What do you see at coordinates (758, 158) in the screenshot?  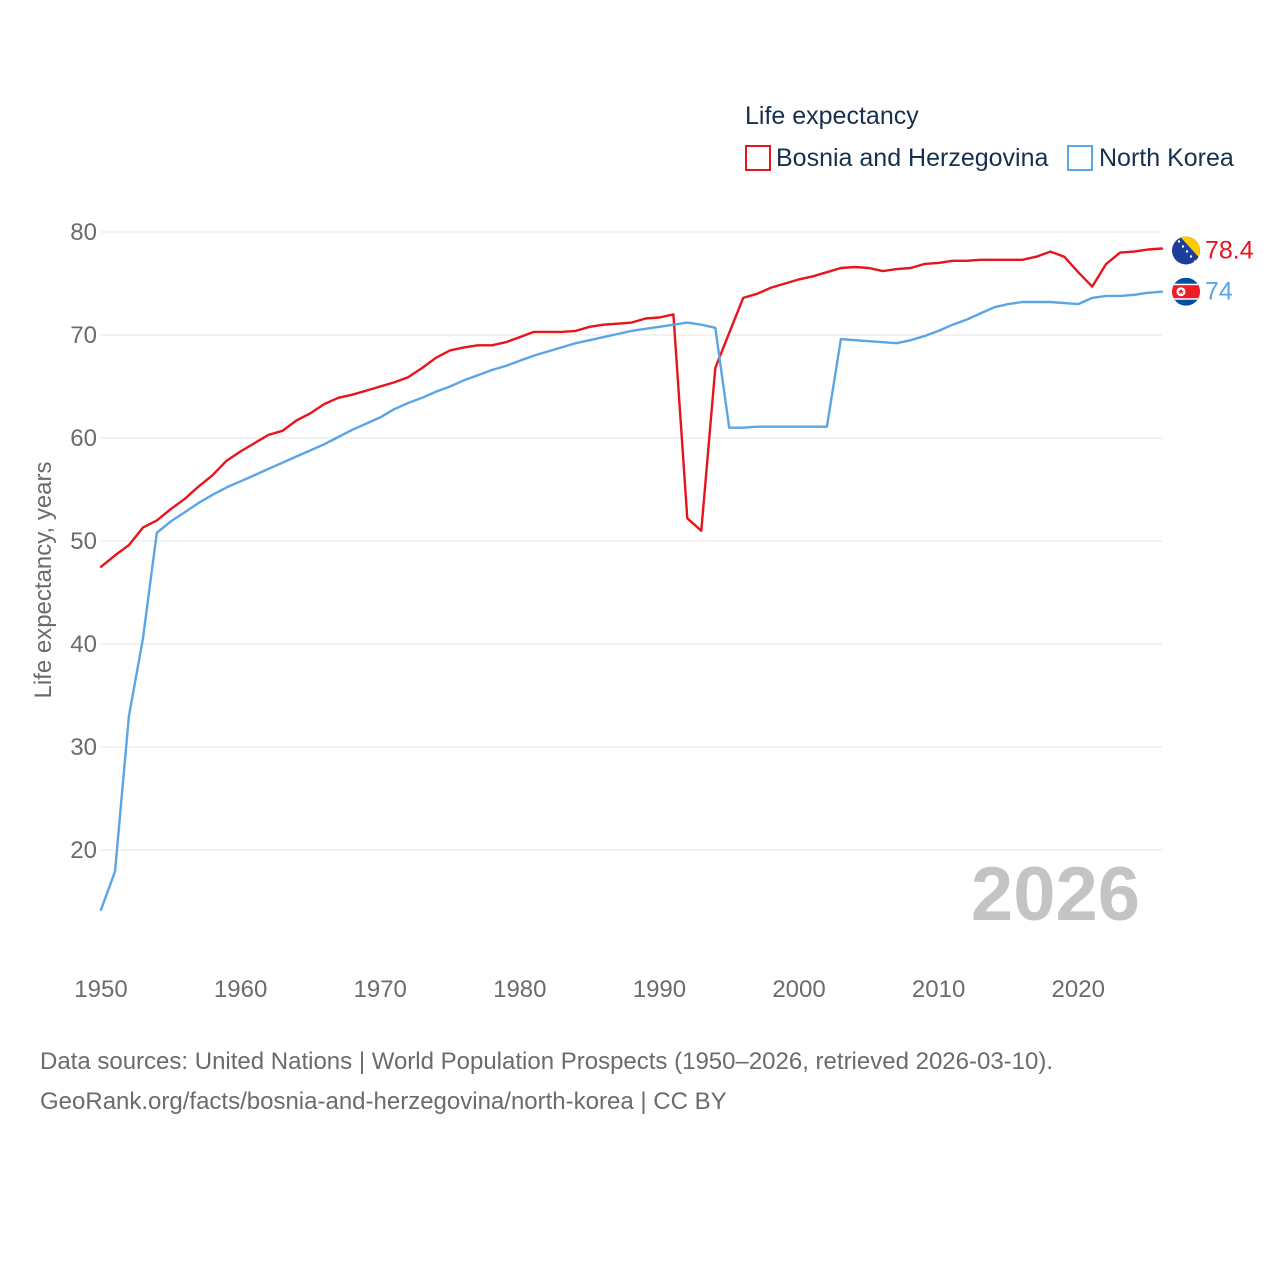 I see `legend-swatch-bosnia` at bounding box center [758, 158].